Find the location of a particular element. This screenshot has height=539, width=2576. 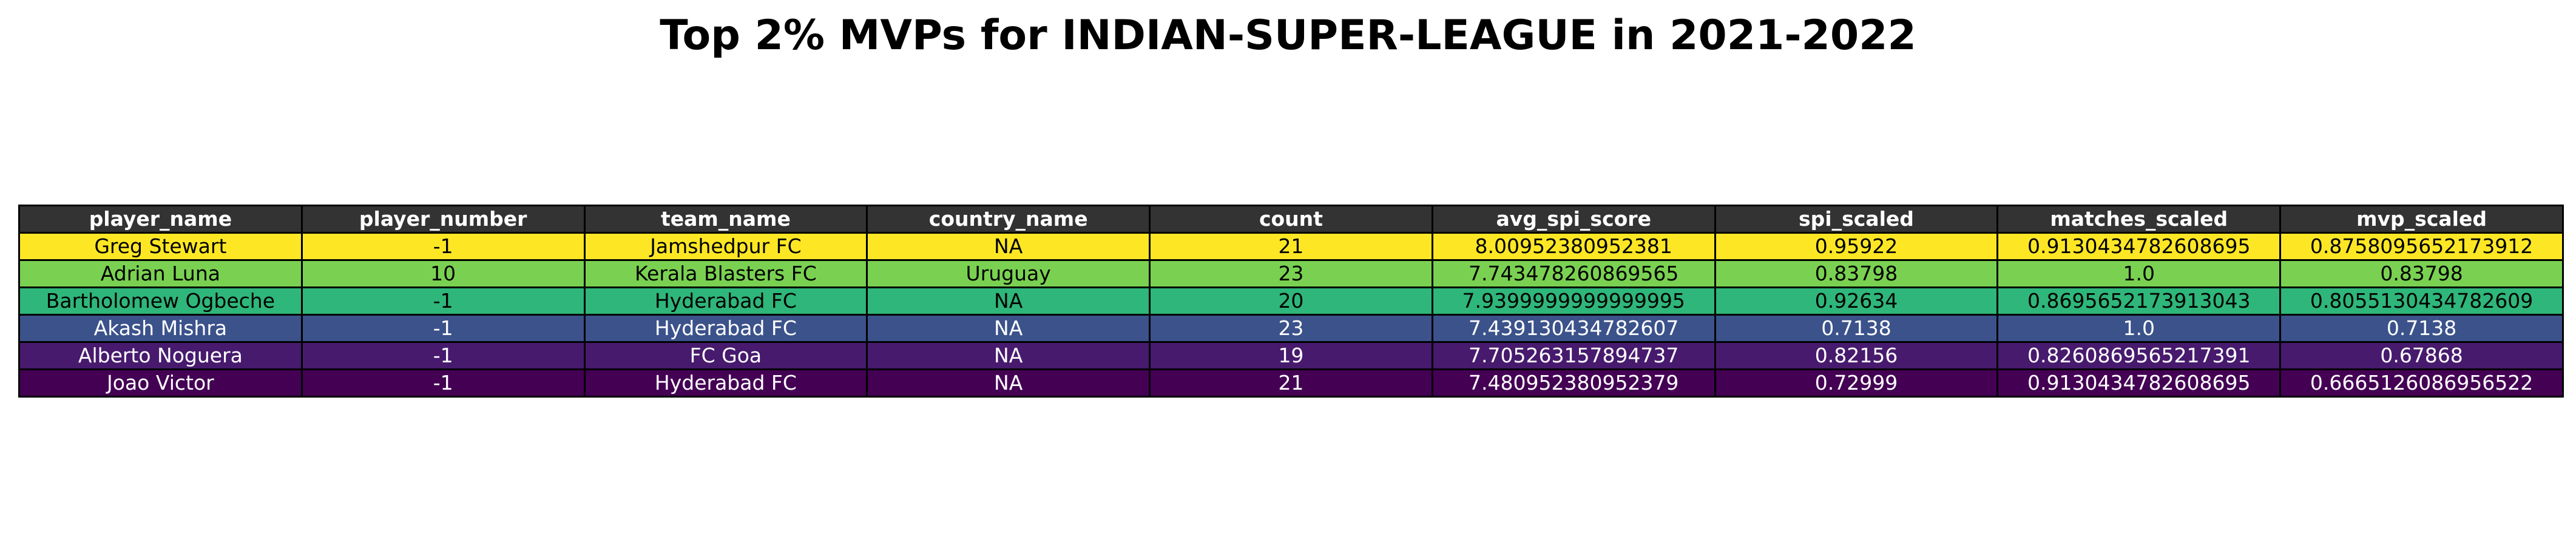

cell-mvp-scaled: 0.8758095652173912 is located at coordinates (2421, 246).